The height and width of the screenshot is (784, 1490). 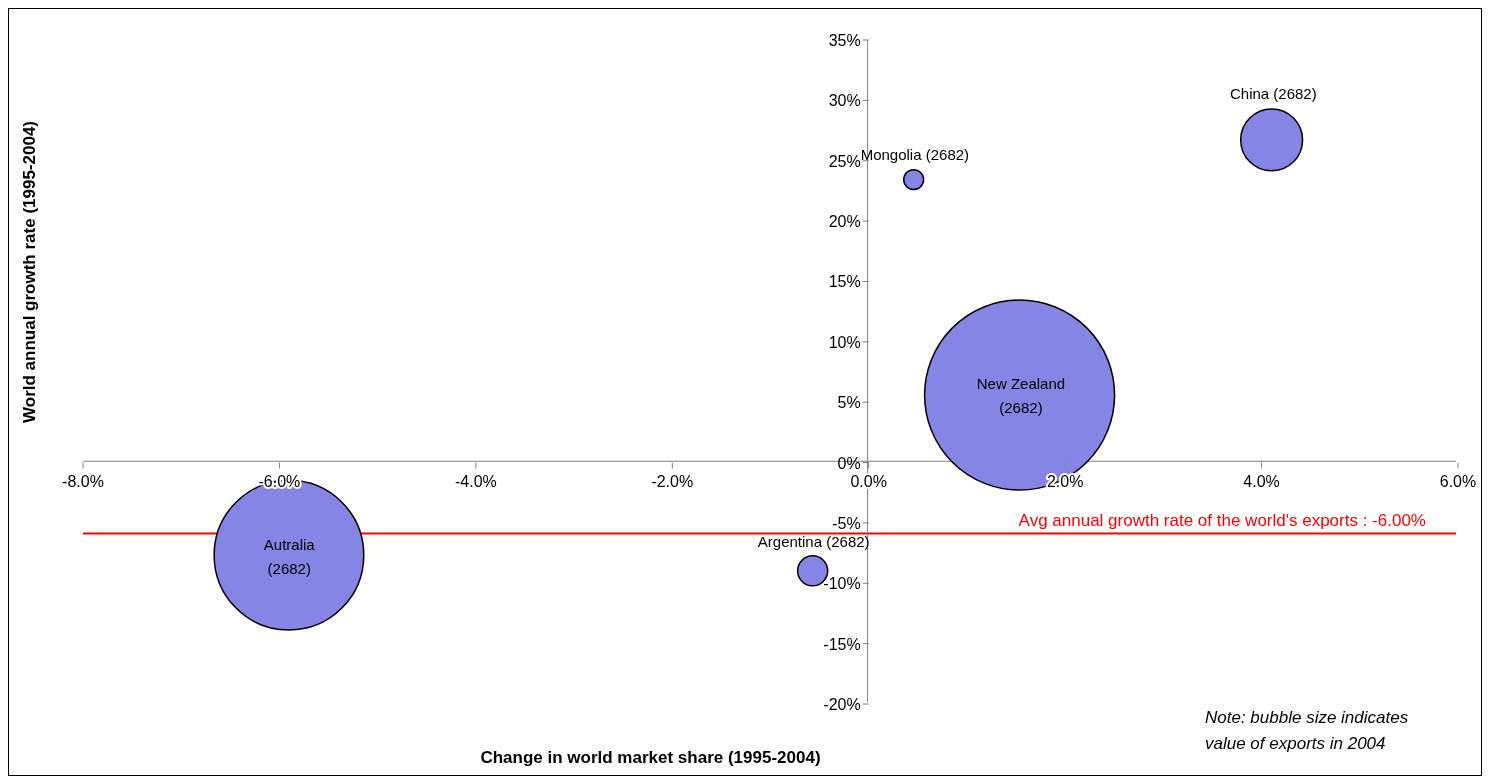 I want to click on y-tick-label: -15%, so click(x=842, y=644).